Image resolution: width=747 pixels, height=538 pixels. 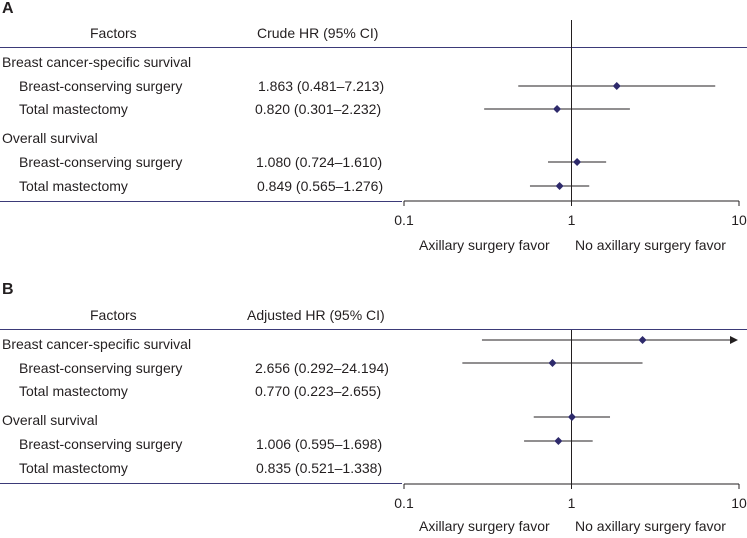 I want to click on row-estimate: 1.006 (0.595–1.698), so click(x=319, y=444).